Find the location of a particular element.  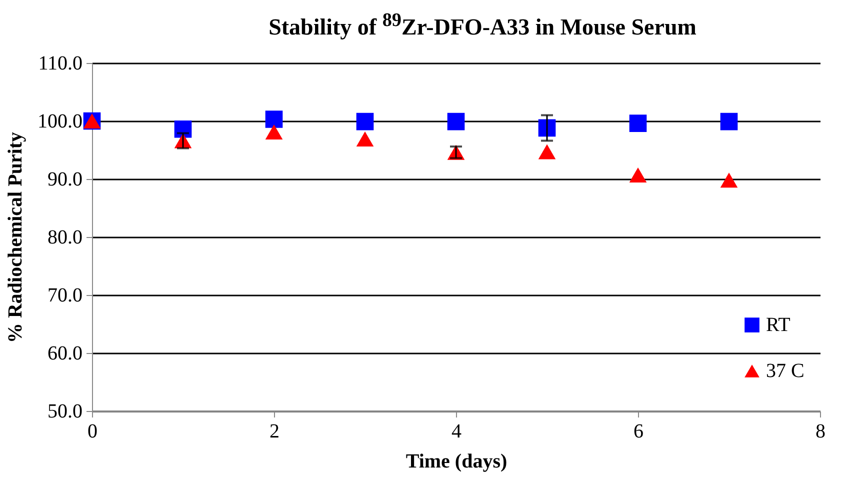

chart-title: Stability of $^{89}$Zr-DFO-A33 in Mouse Serum is located at coordinates (483, 25).